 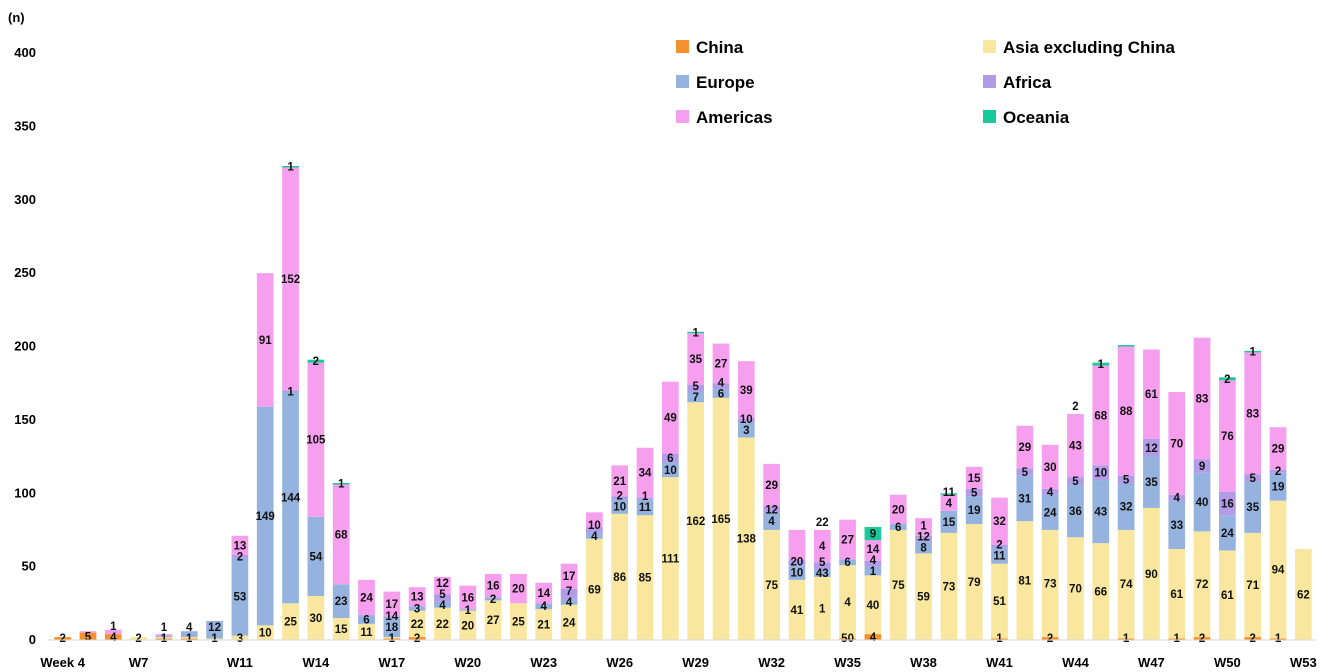 I want to click on data-label: 12, so click(x=923, y=538).